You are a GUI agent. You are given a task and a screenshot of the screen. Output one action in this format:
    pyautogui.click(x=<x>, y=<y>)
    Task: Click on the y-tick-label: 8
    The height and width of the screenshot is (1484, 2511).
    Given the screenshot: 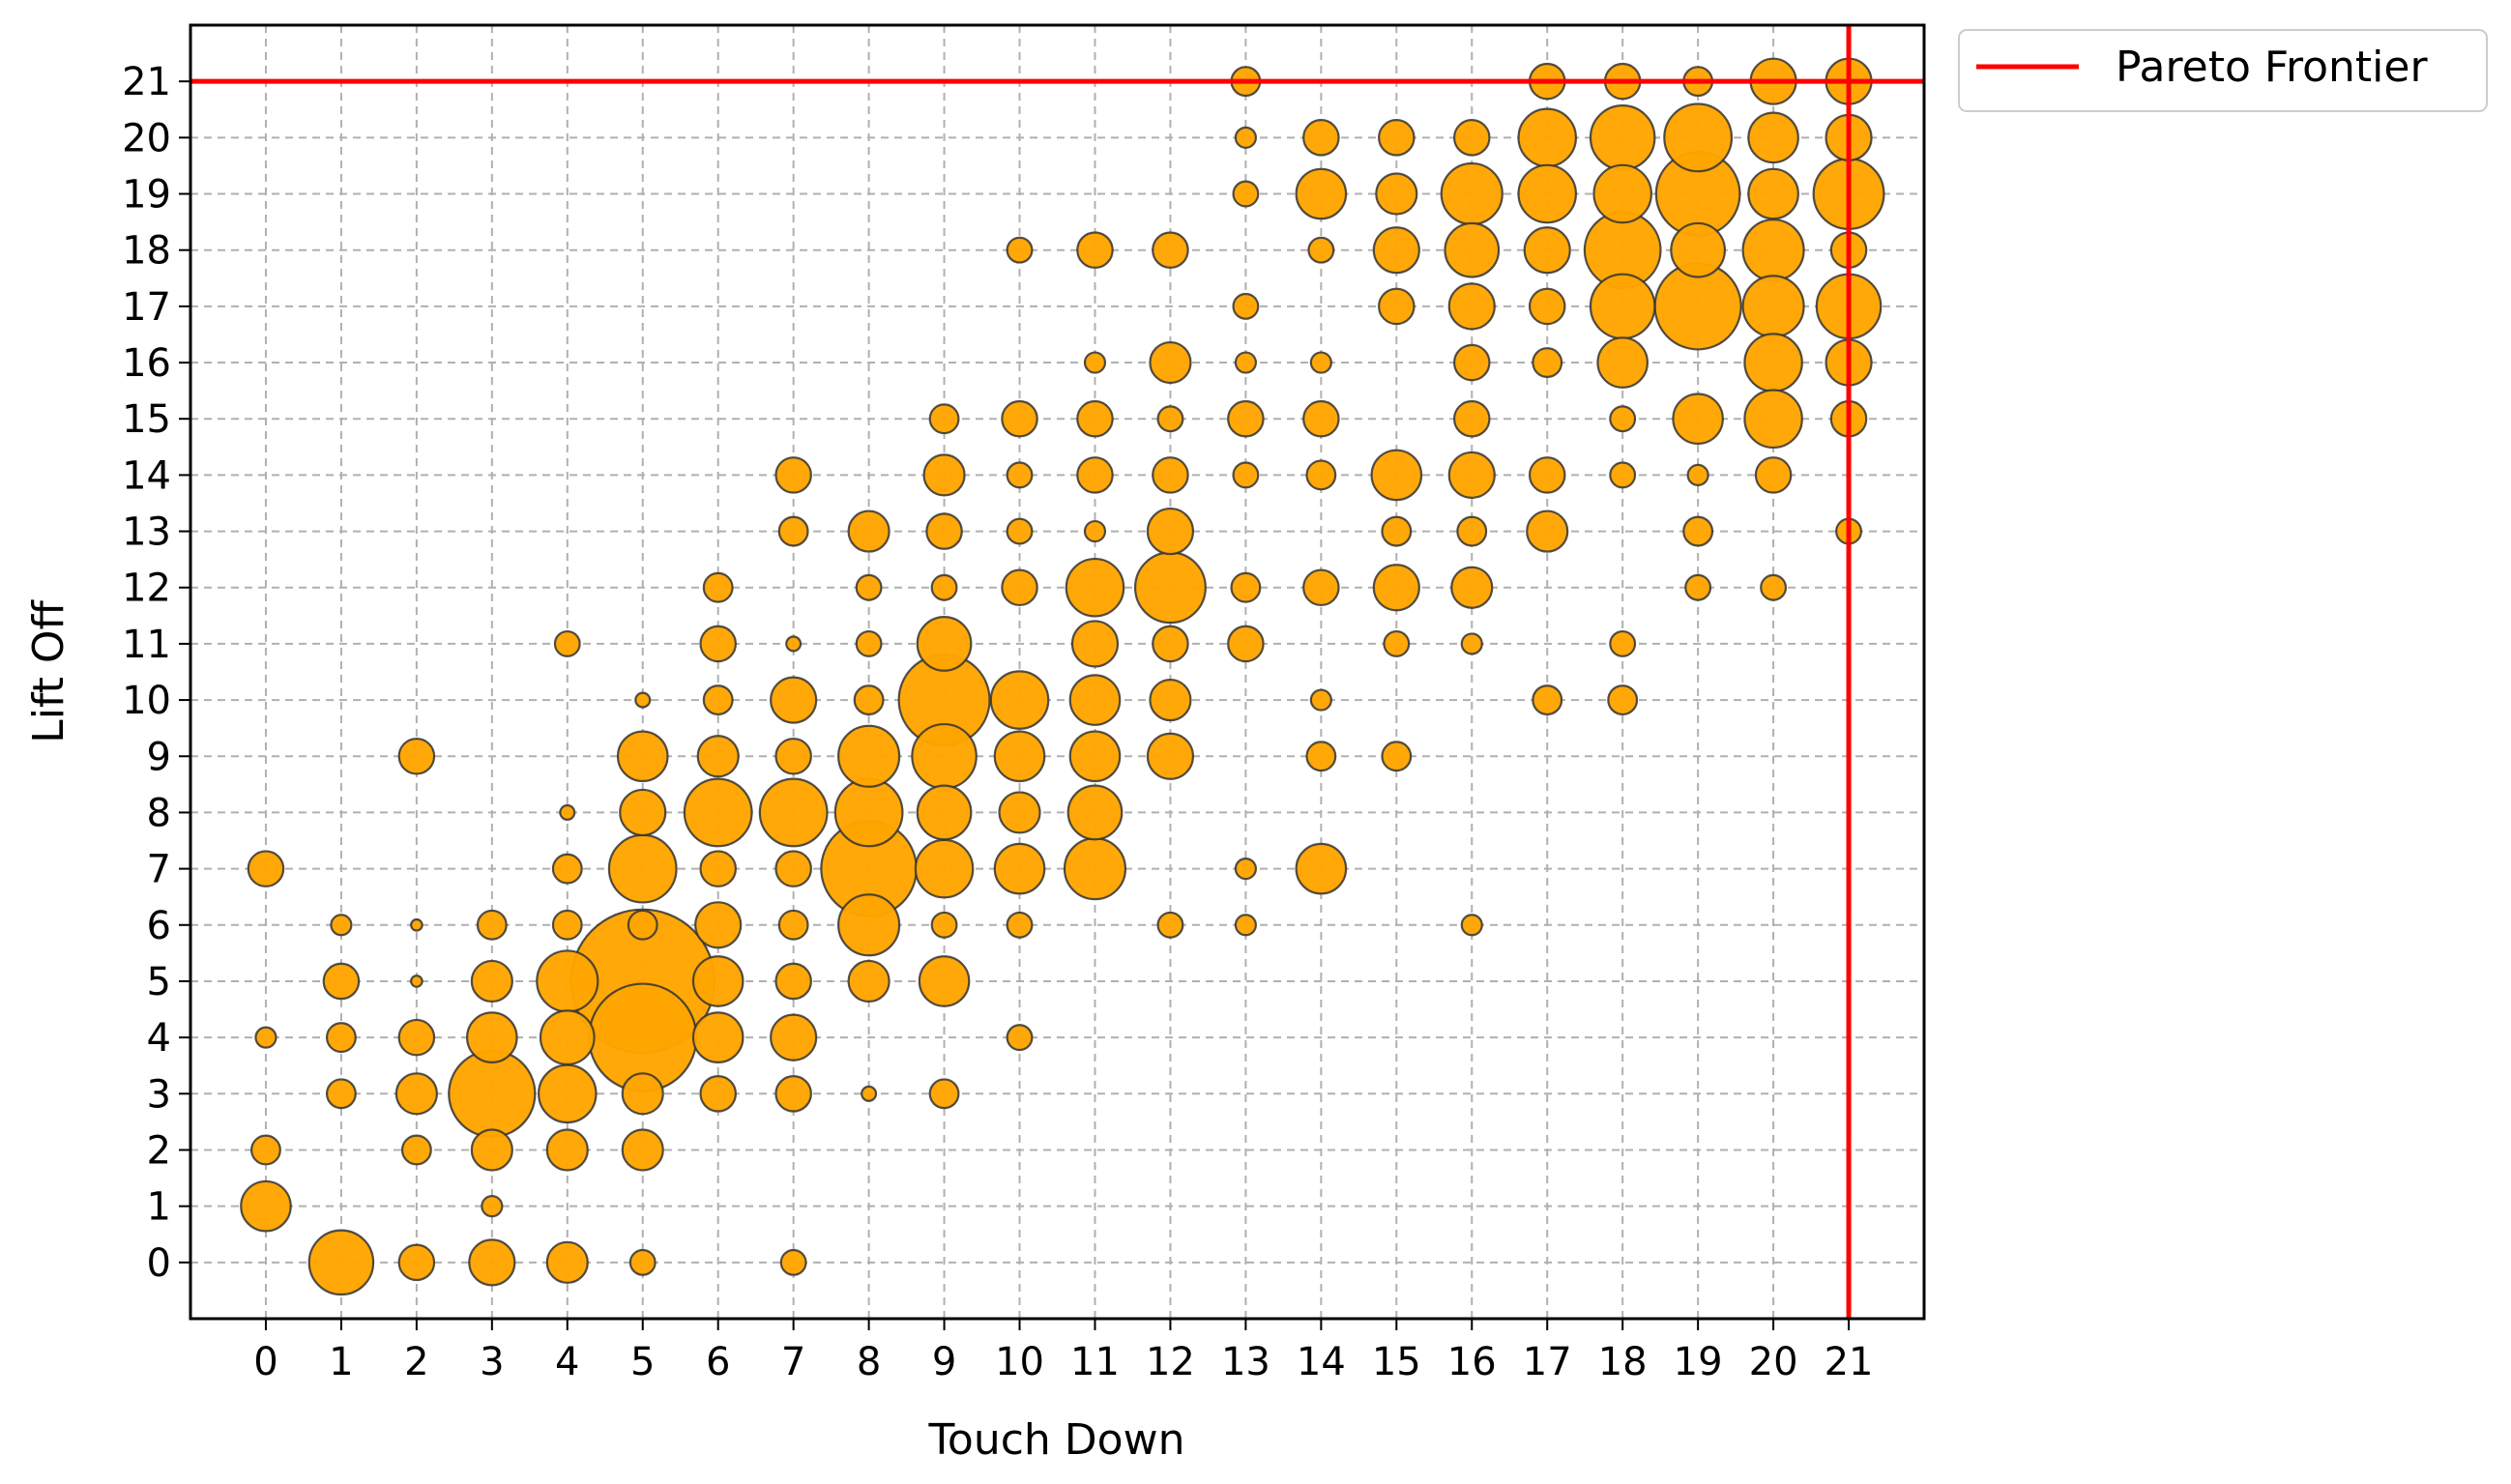 What is the action you would take?
    pyautogui.click(x=159, y=813)
    